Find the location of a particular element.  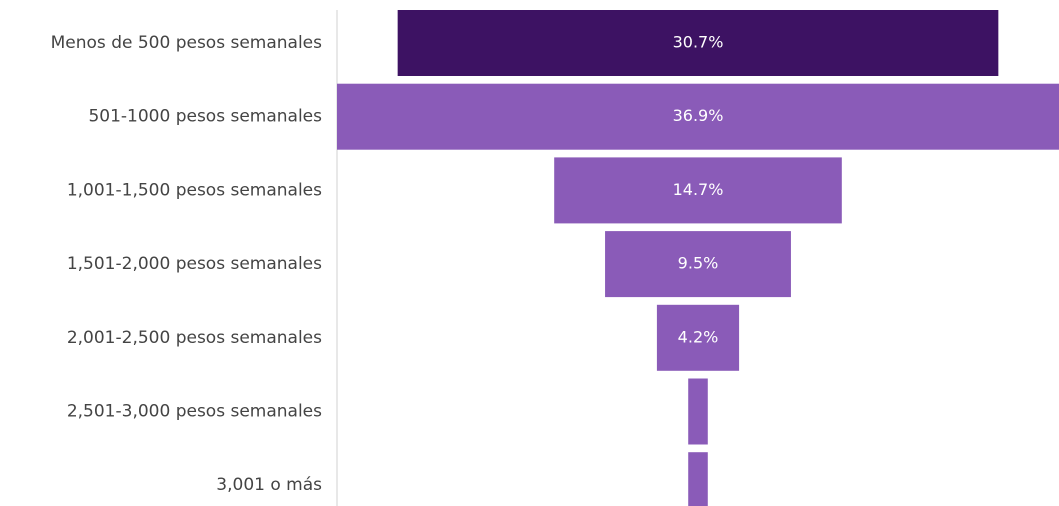

value-label: 4.2% is located at coordinates (698, 336).